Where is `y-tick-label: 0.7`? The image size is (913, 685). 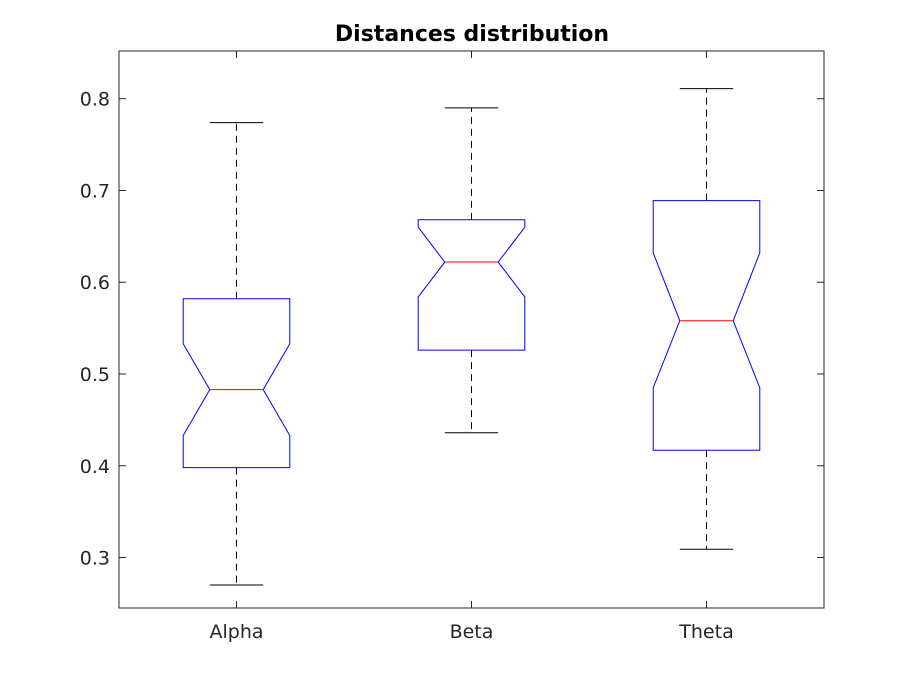
y-tick-label: 0.7 is located at coordinates (95, 191).